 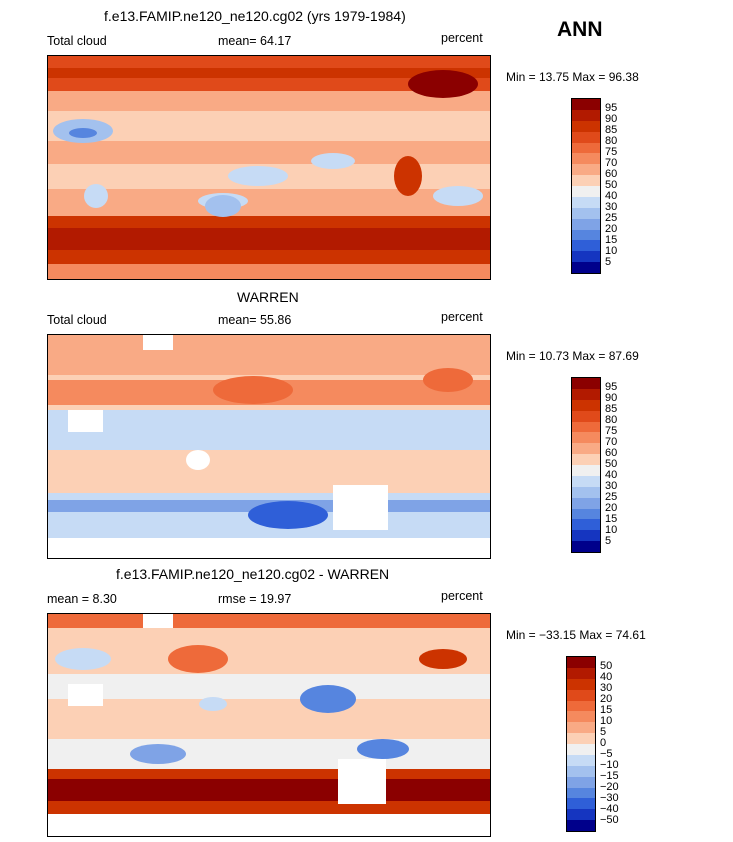 I want to click on rmse-label: rmse = 19.97, so click(x=255, y=599).